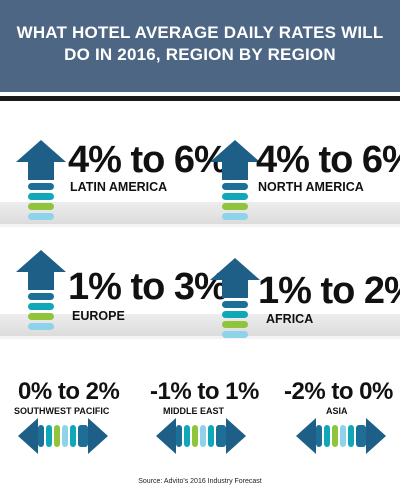 The image size is (400, 500). I want to click on region-africa: AFRICA, so click(290, 319).